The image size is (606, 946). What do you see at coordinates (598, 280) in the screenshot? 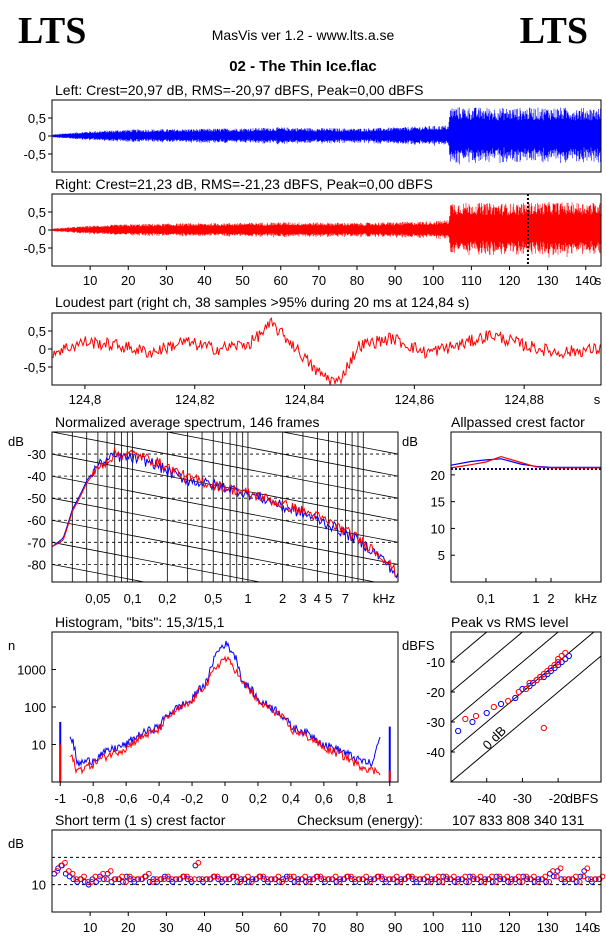
I see `right-channel-xunit: s` at bounding box center [598, 280].